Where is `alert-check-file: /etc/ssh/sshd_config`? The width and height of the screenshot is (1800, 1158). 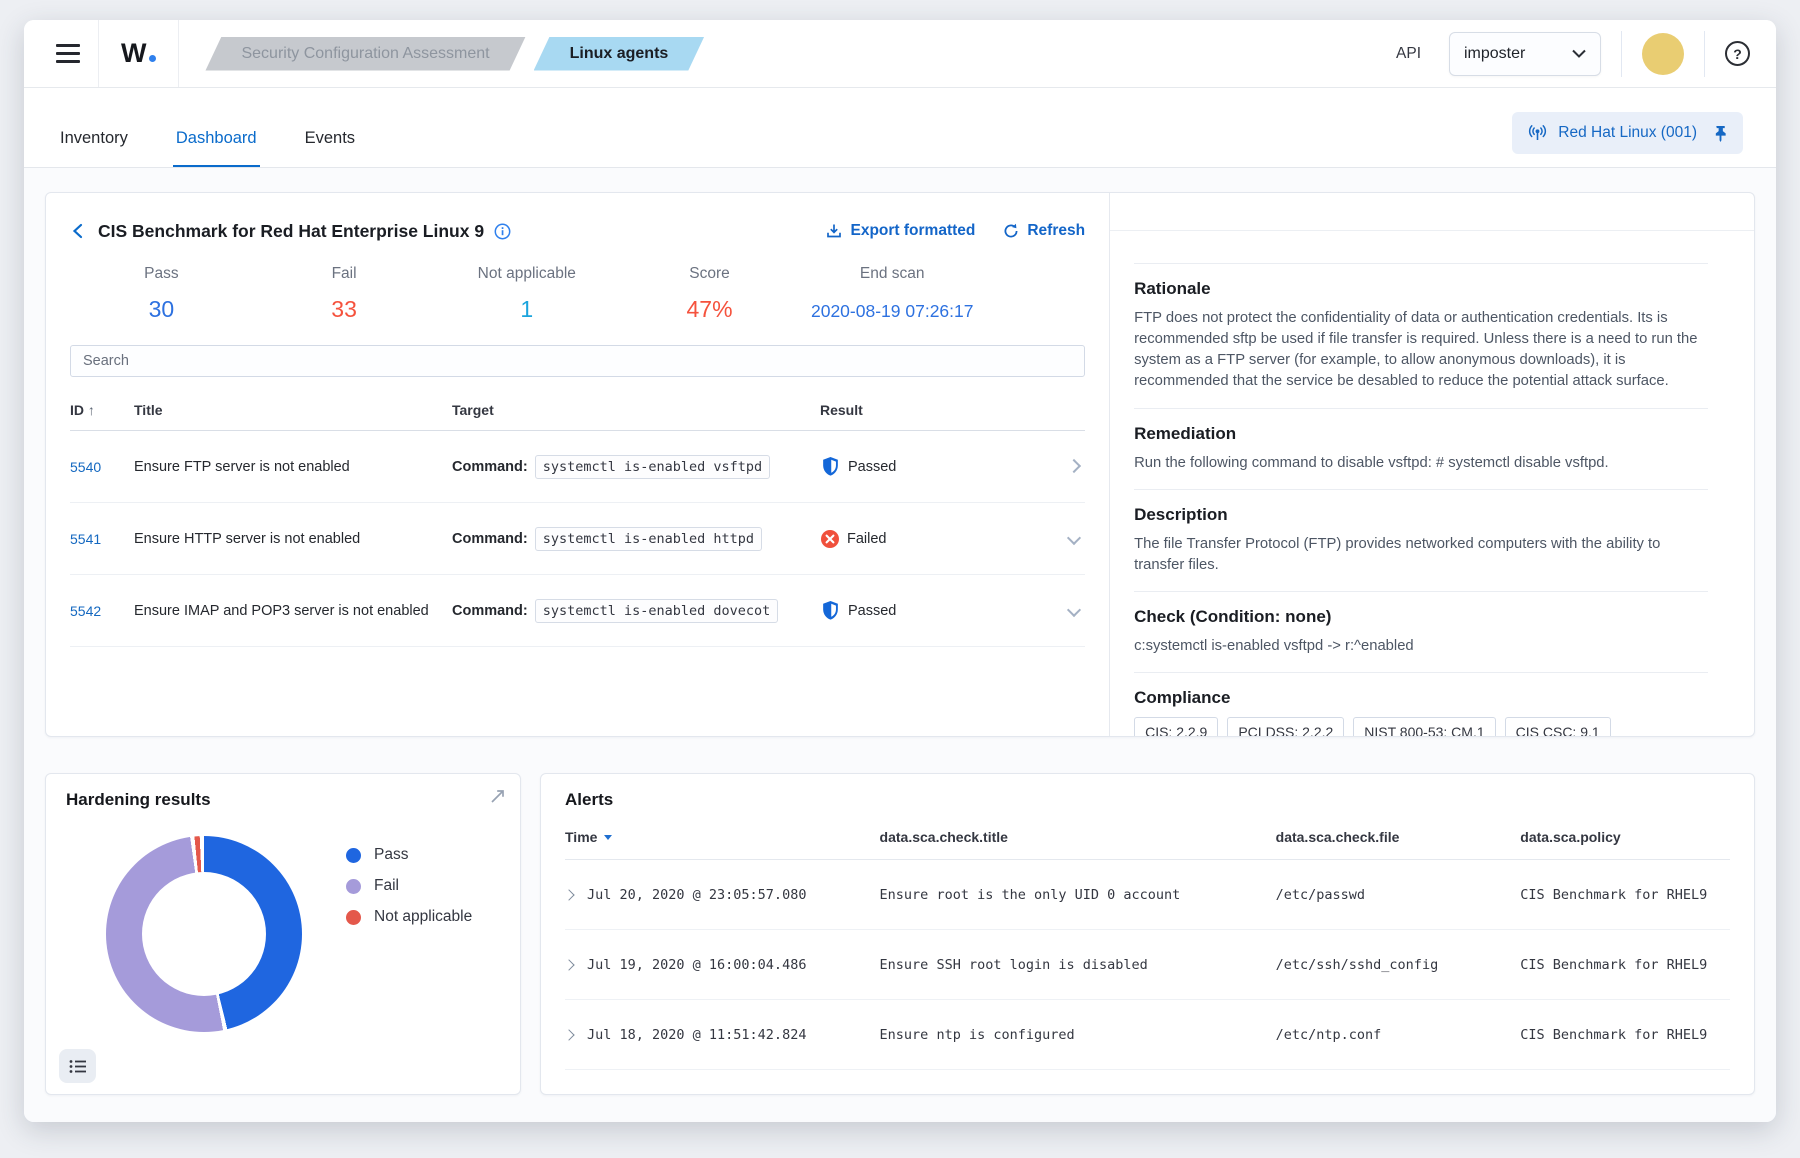 alert-check-file: /etc/ssh/sshd_config is located at coordinates (1357, 964).